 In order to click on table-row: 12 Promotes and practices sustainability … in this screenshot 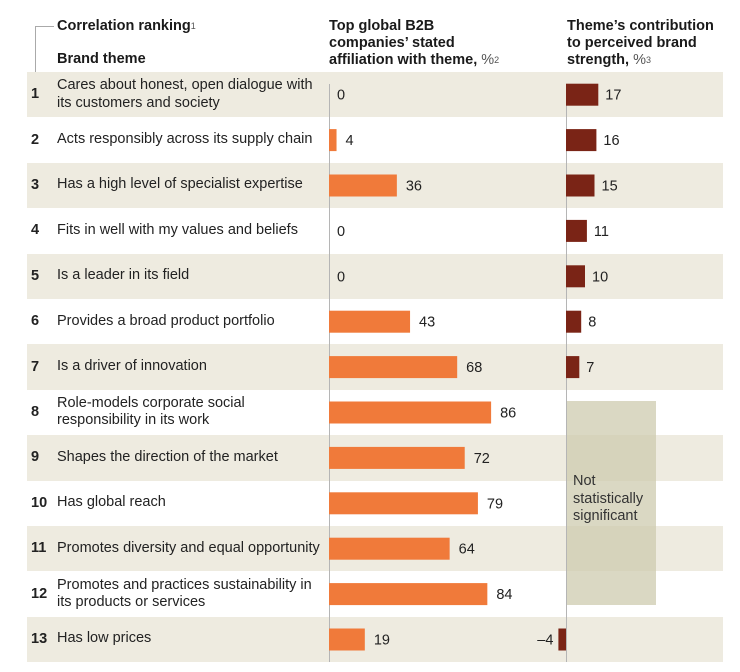, I will do `click(375, 593)`.